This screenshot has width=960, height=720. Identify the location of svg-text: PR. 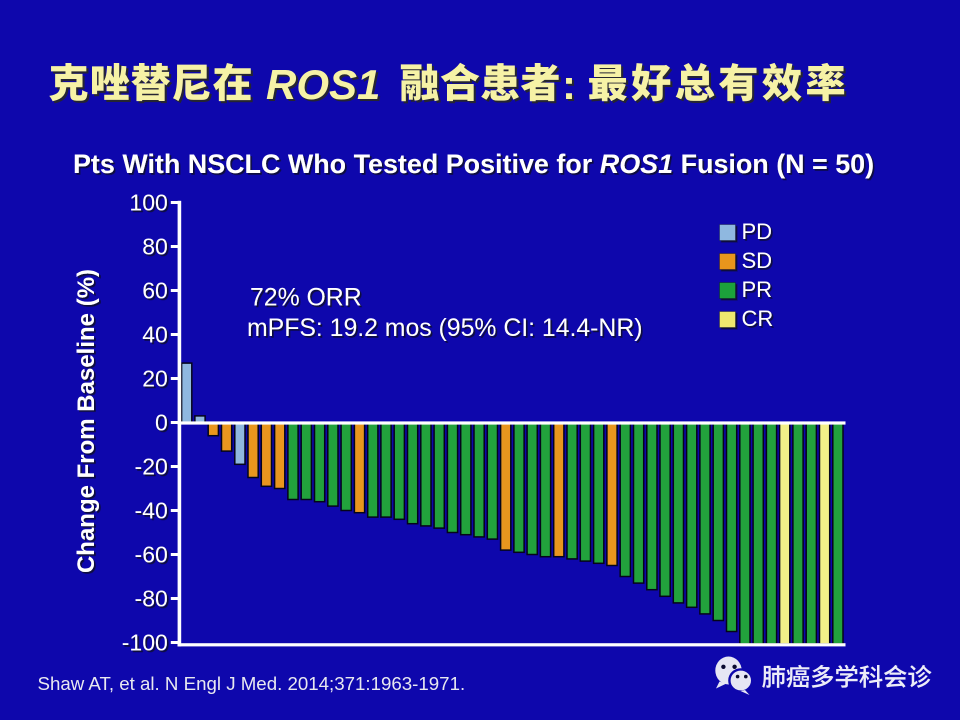
(757, 289).